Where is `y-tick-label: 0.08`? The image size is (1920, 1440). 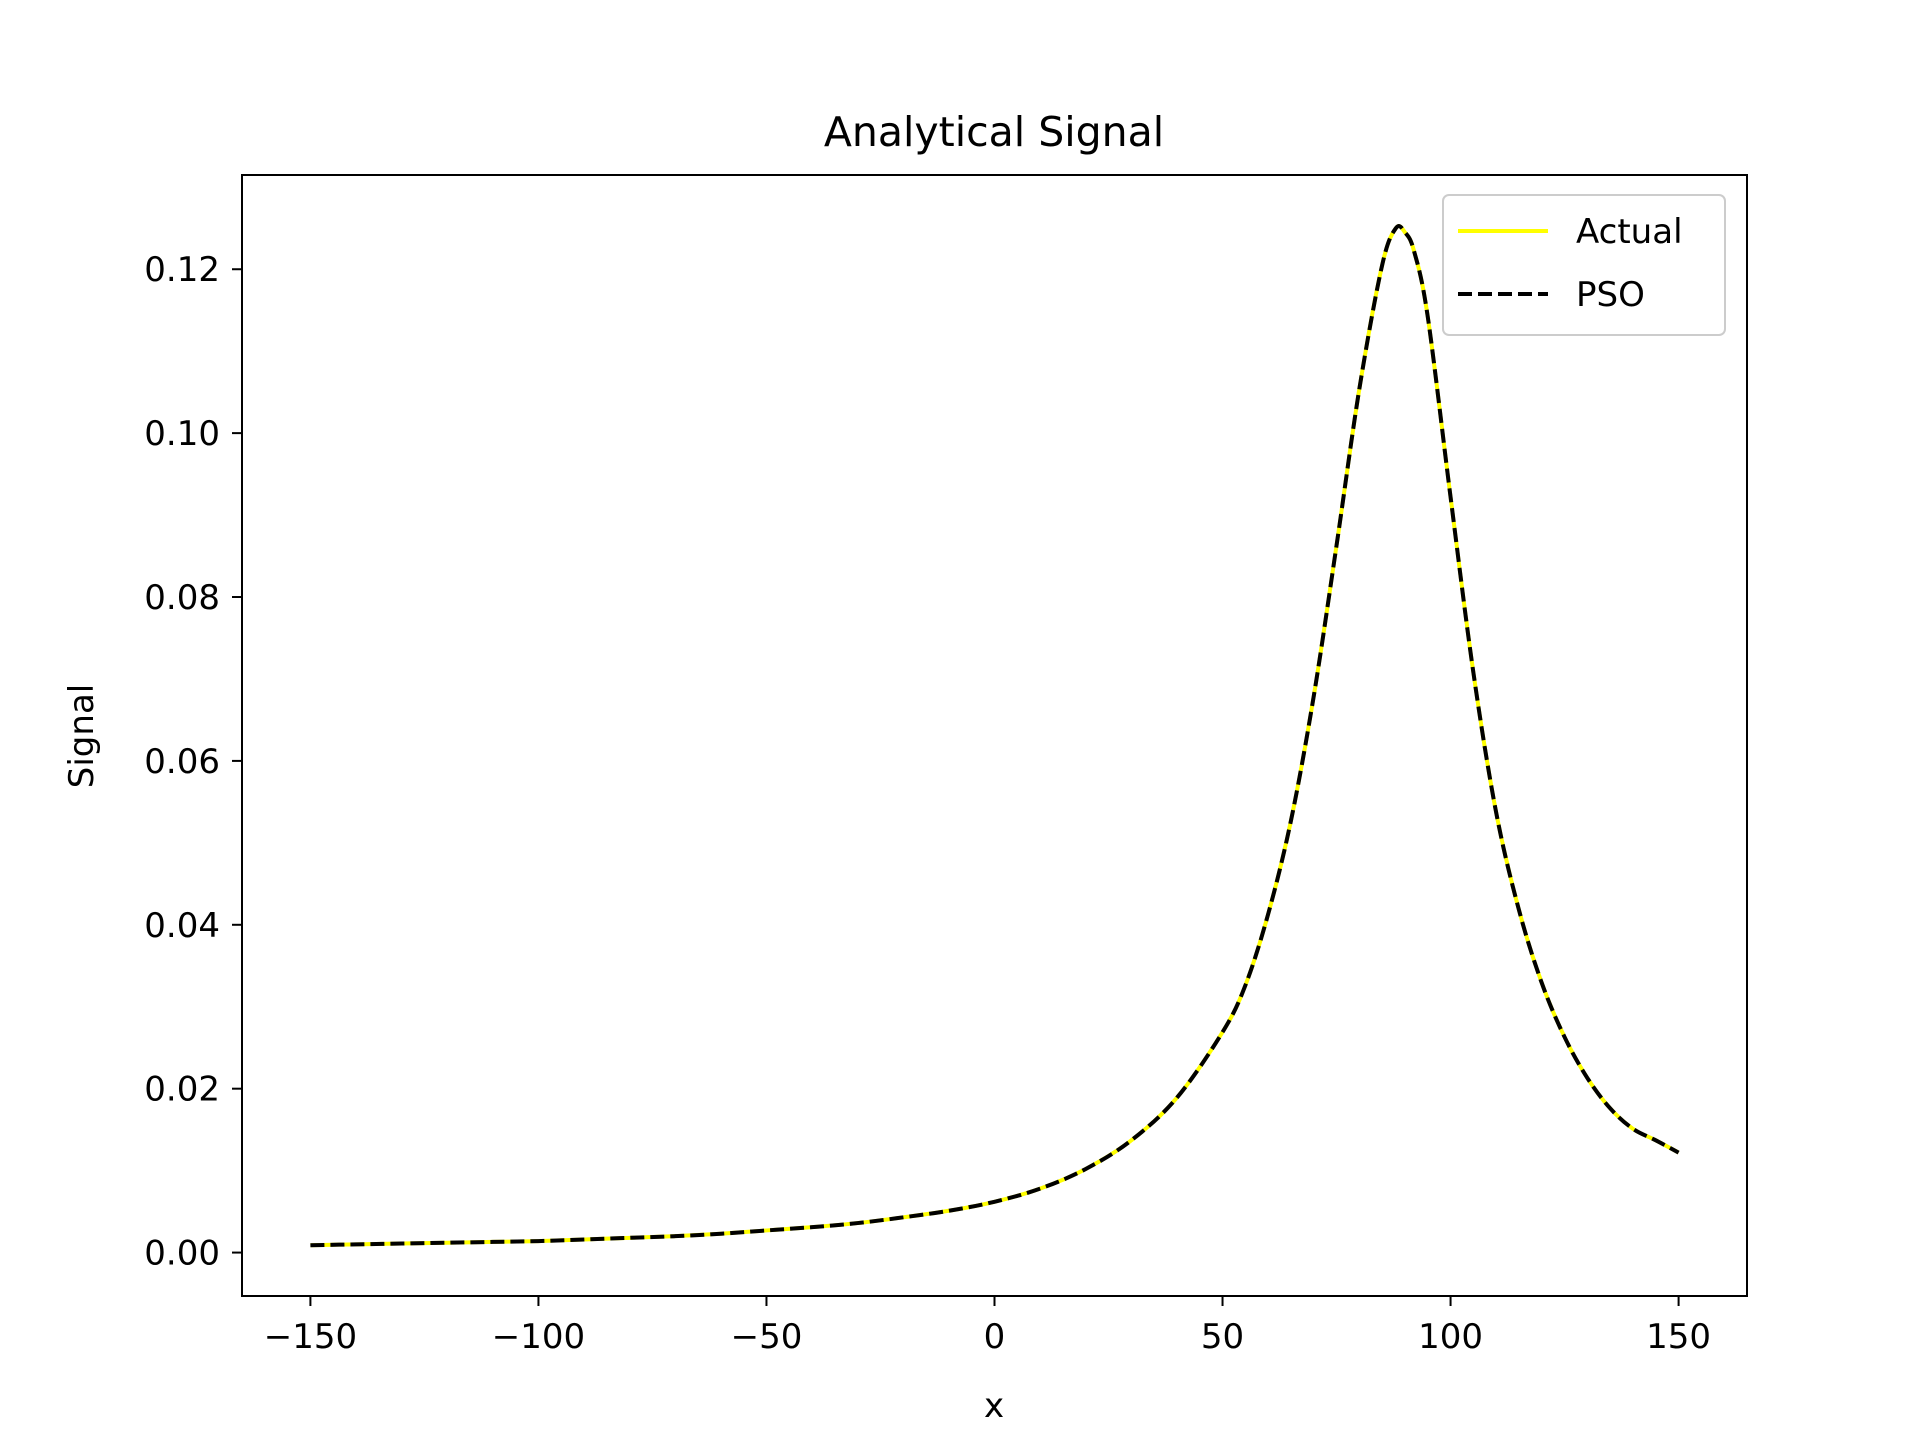
y-tick-label: 0.08 is located at coordinates (182, 598).